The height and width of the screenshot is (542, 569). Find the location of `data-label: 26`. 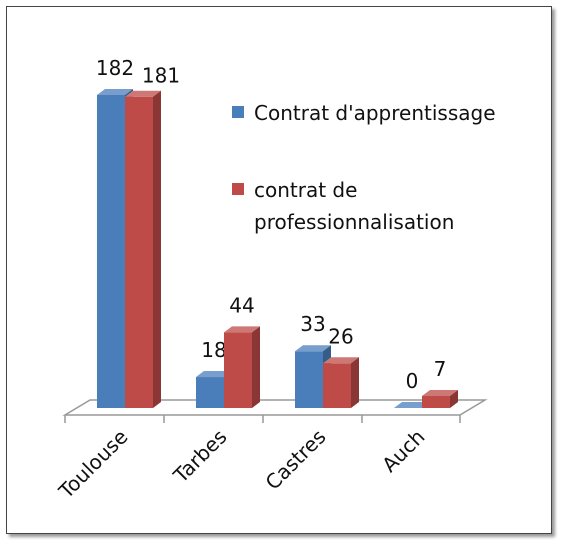

data-label: 26 is located at coordinates (340, 336).